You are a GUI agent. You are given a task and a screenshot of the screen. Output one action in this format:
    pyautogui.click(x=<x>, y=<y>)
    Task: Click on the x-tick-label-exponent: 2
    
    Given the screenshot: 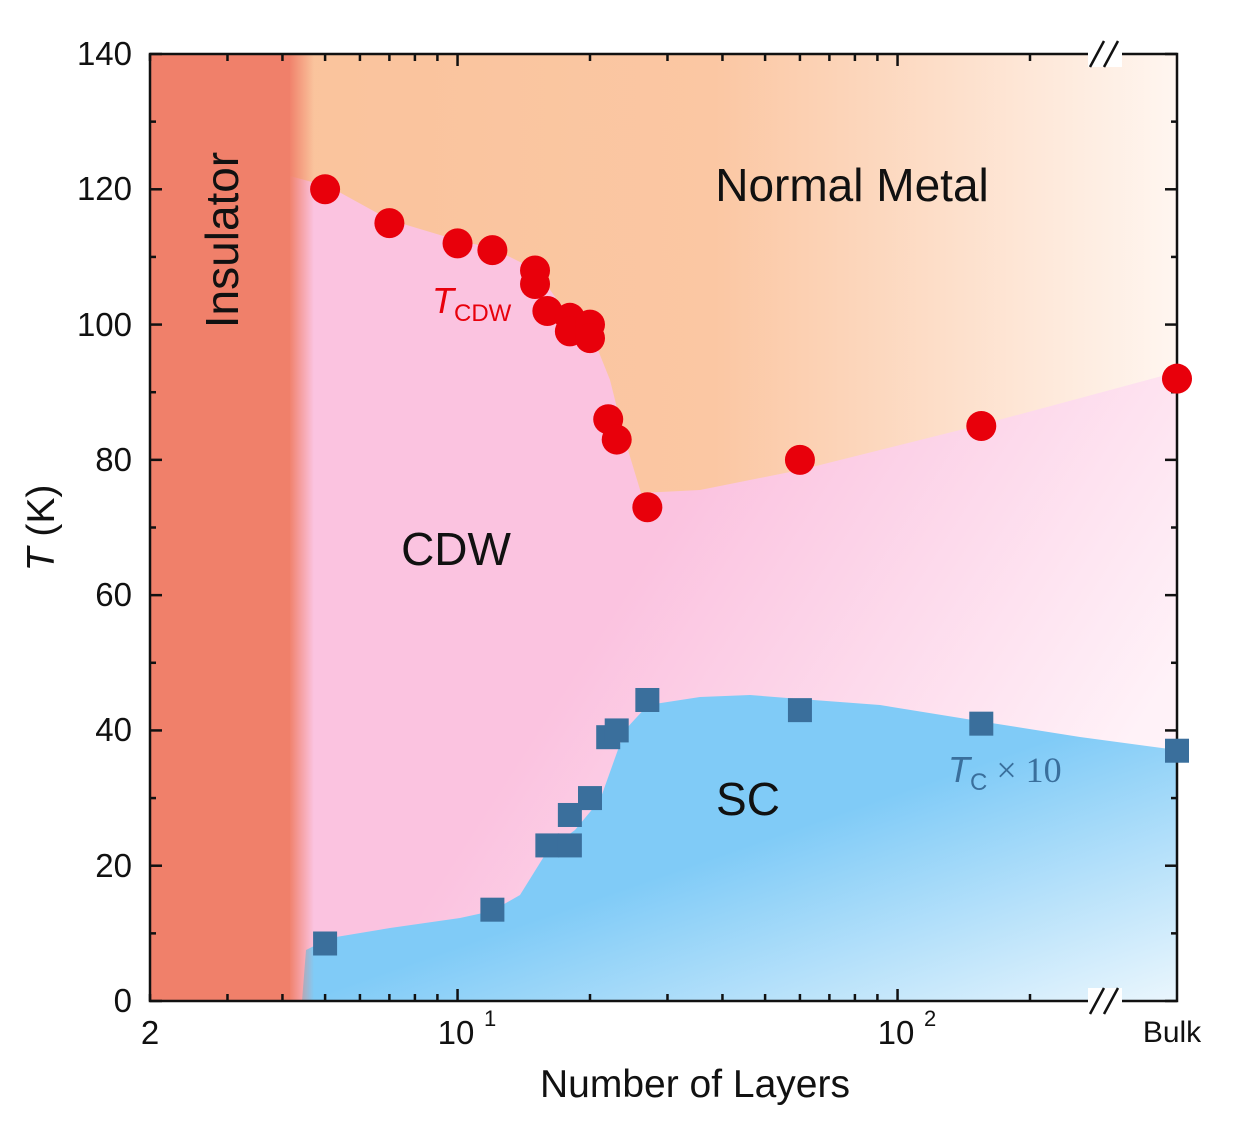 What is the action you would take?
    pyautogui.click(x=930, y=1018)
    